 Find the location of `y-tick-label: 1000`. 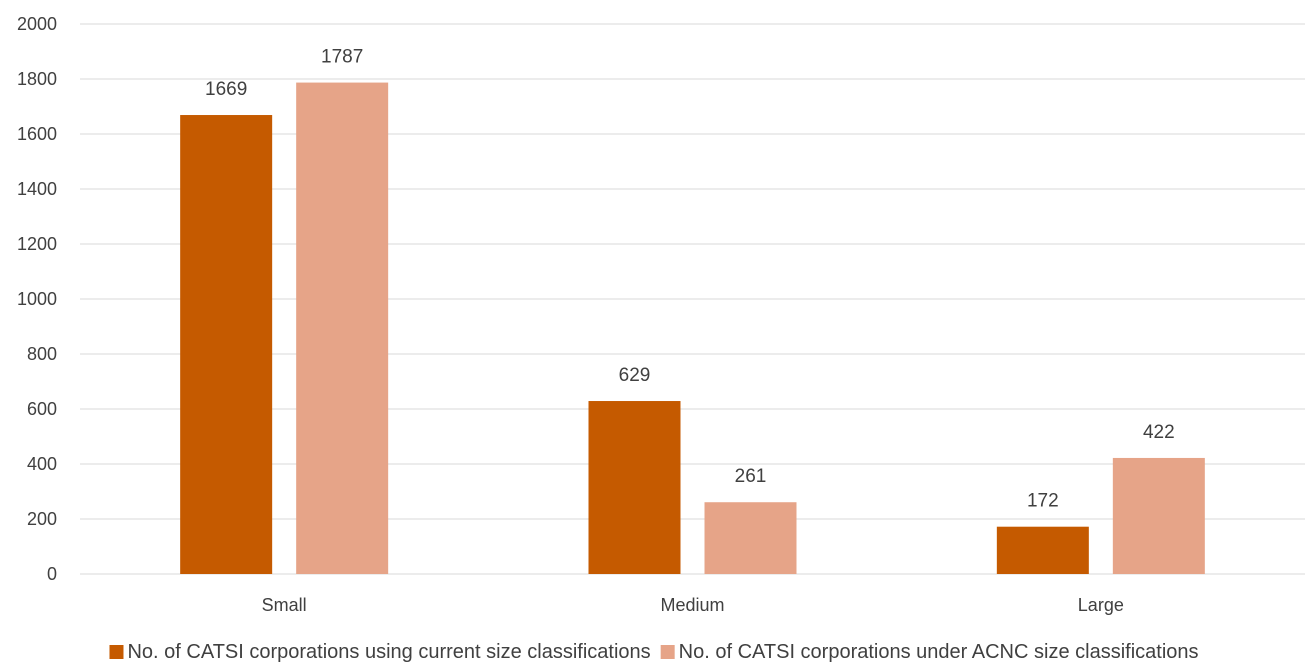

y-tick-label: 1000 is located at coordinates (37, 299).